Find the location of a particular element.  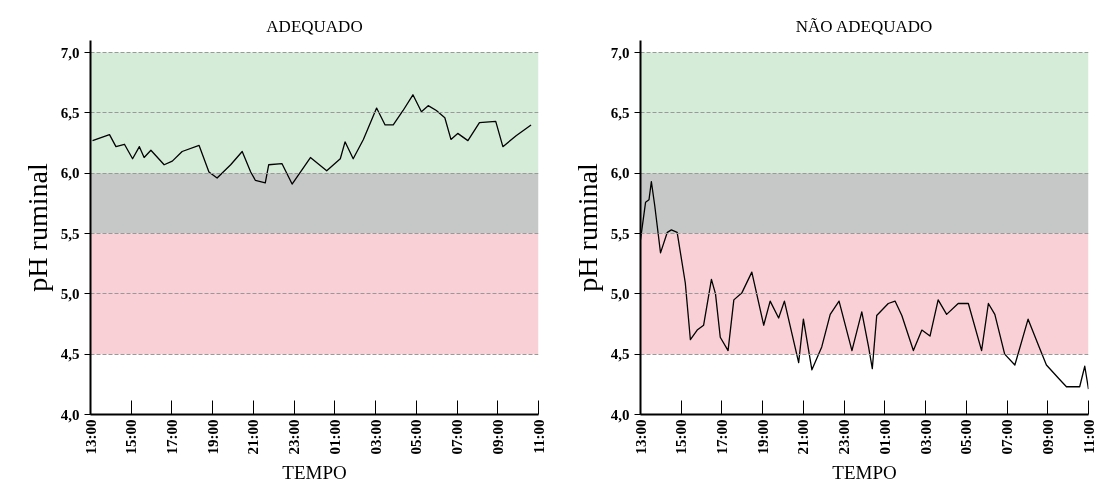

chart-title: NÃO ADEQUADO is located at coordinates (864, 26).